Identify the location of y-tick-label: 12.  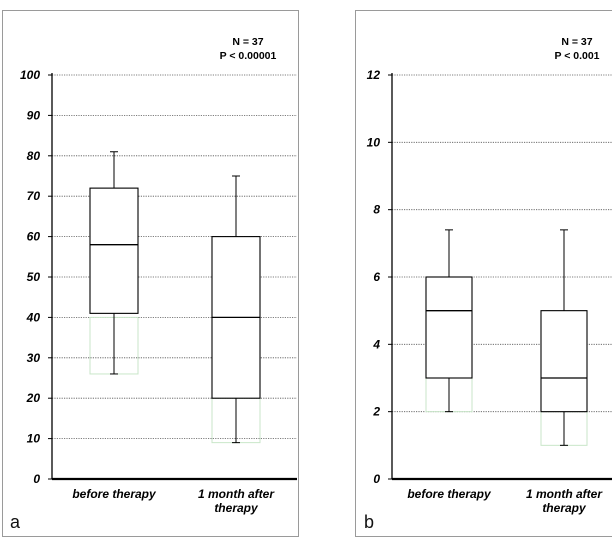
(374, 75).